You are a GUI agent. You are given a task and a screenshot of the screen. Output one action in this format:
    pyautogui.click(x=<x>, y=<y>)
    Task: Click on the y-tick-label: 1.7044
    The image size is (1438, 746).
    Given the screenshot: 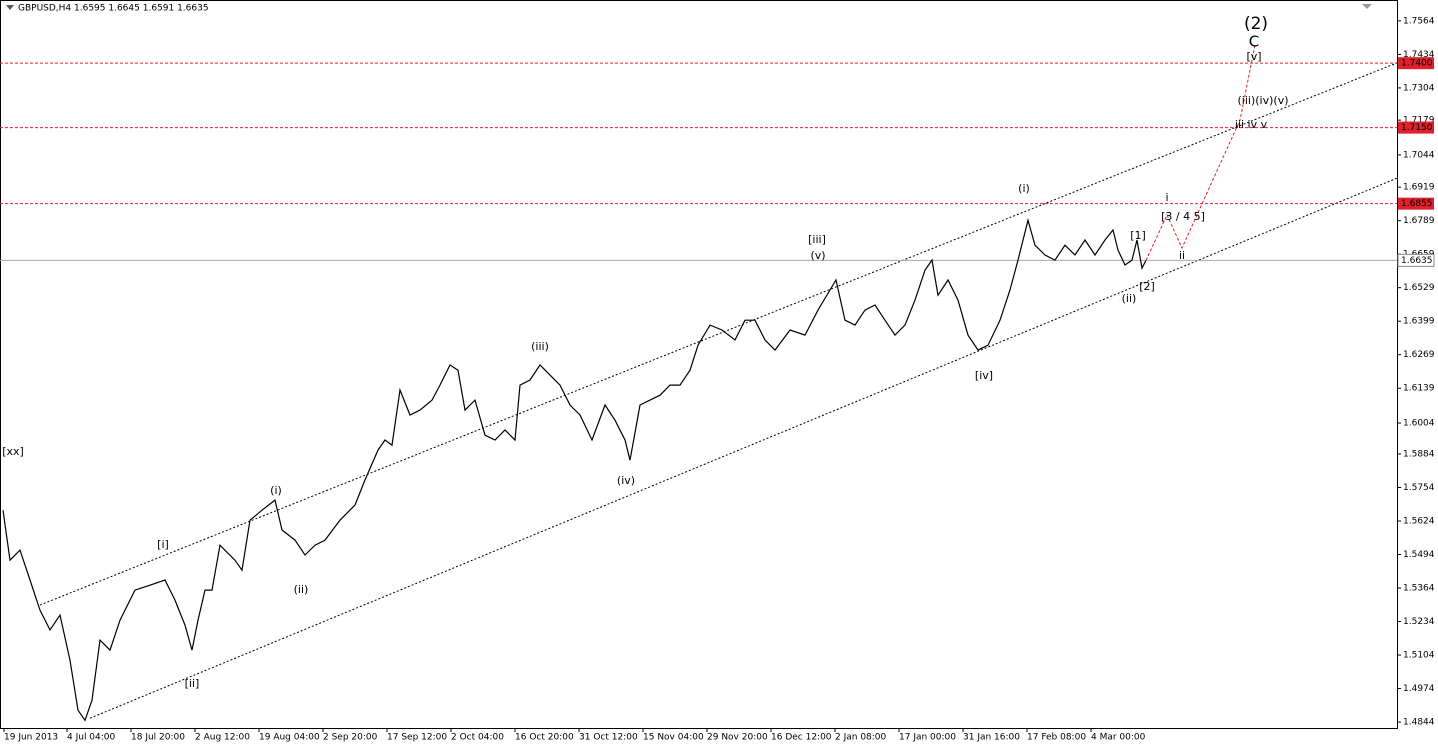 What is the action you would take?
    pyautogui.click(x=1419, y=155)
    